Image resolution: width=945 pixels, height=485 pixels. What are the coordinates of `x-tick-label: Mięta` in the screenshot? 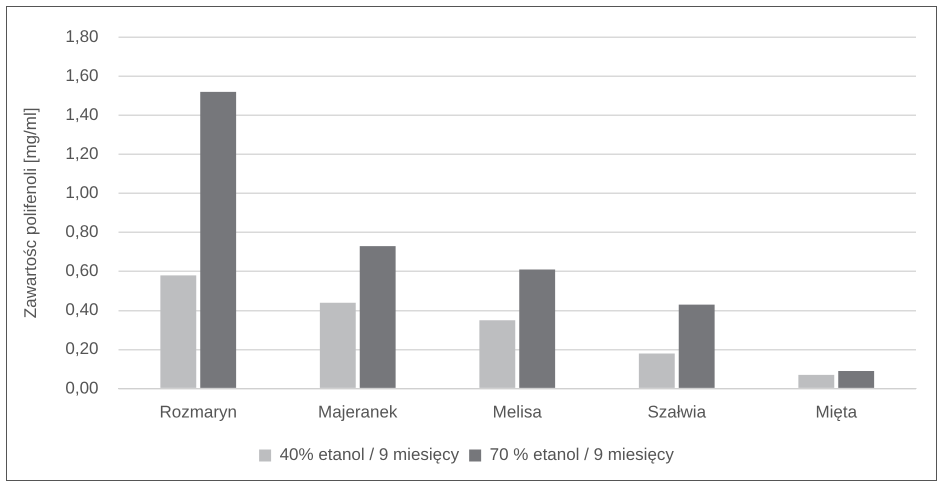 It's located at (836, 412).